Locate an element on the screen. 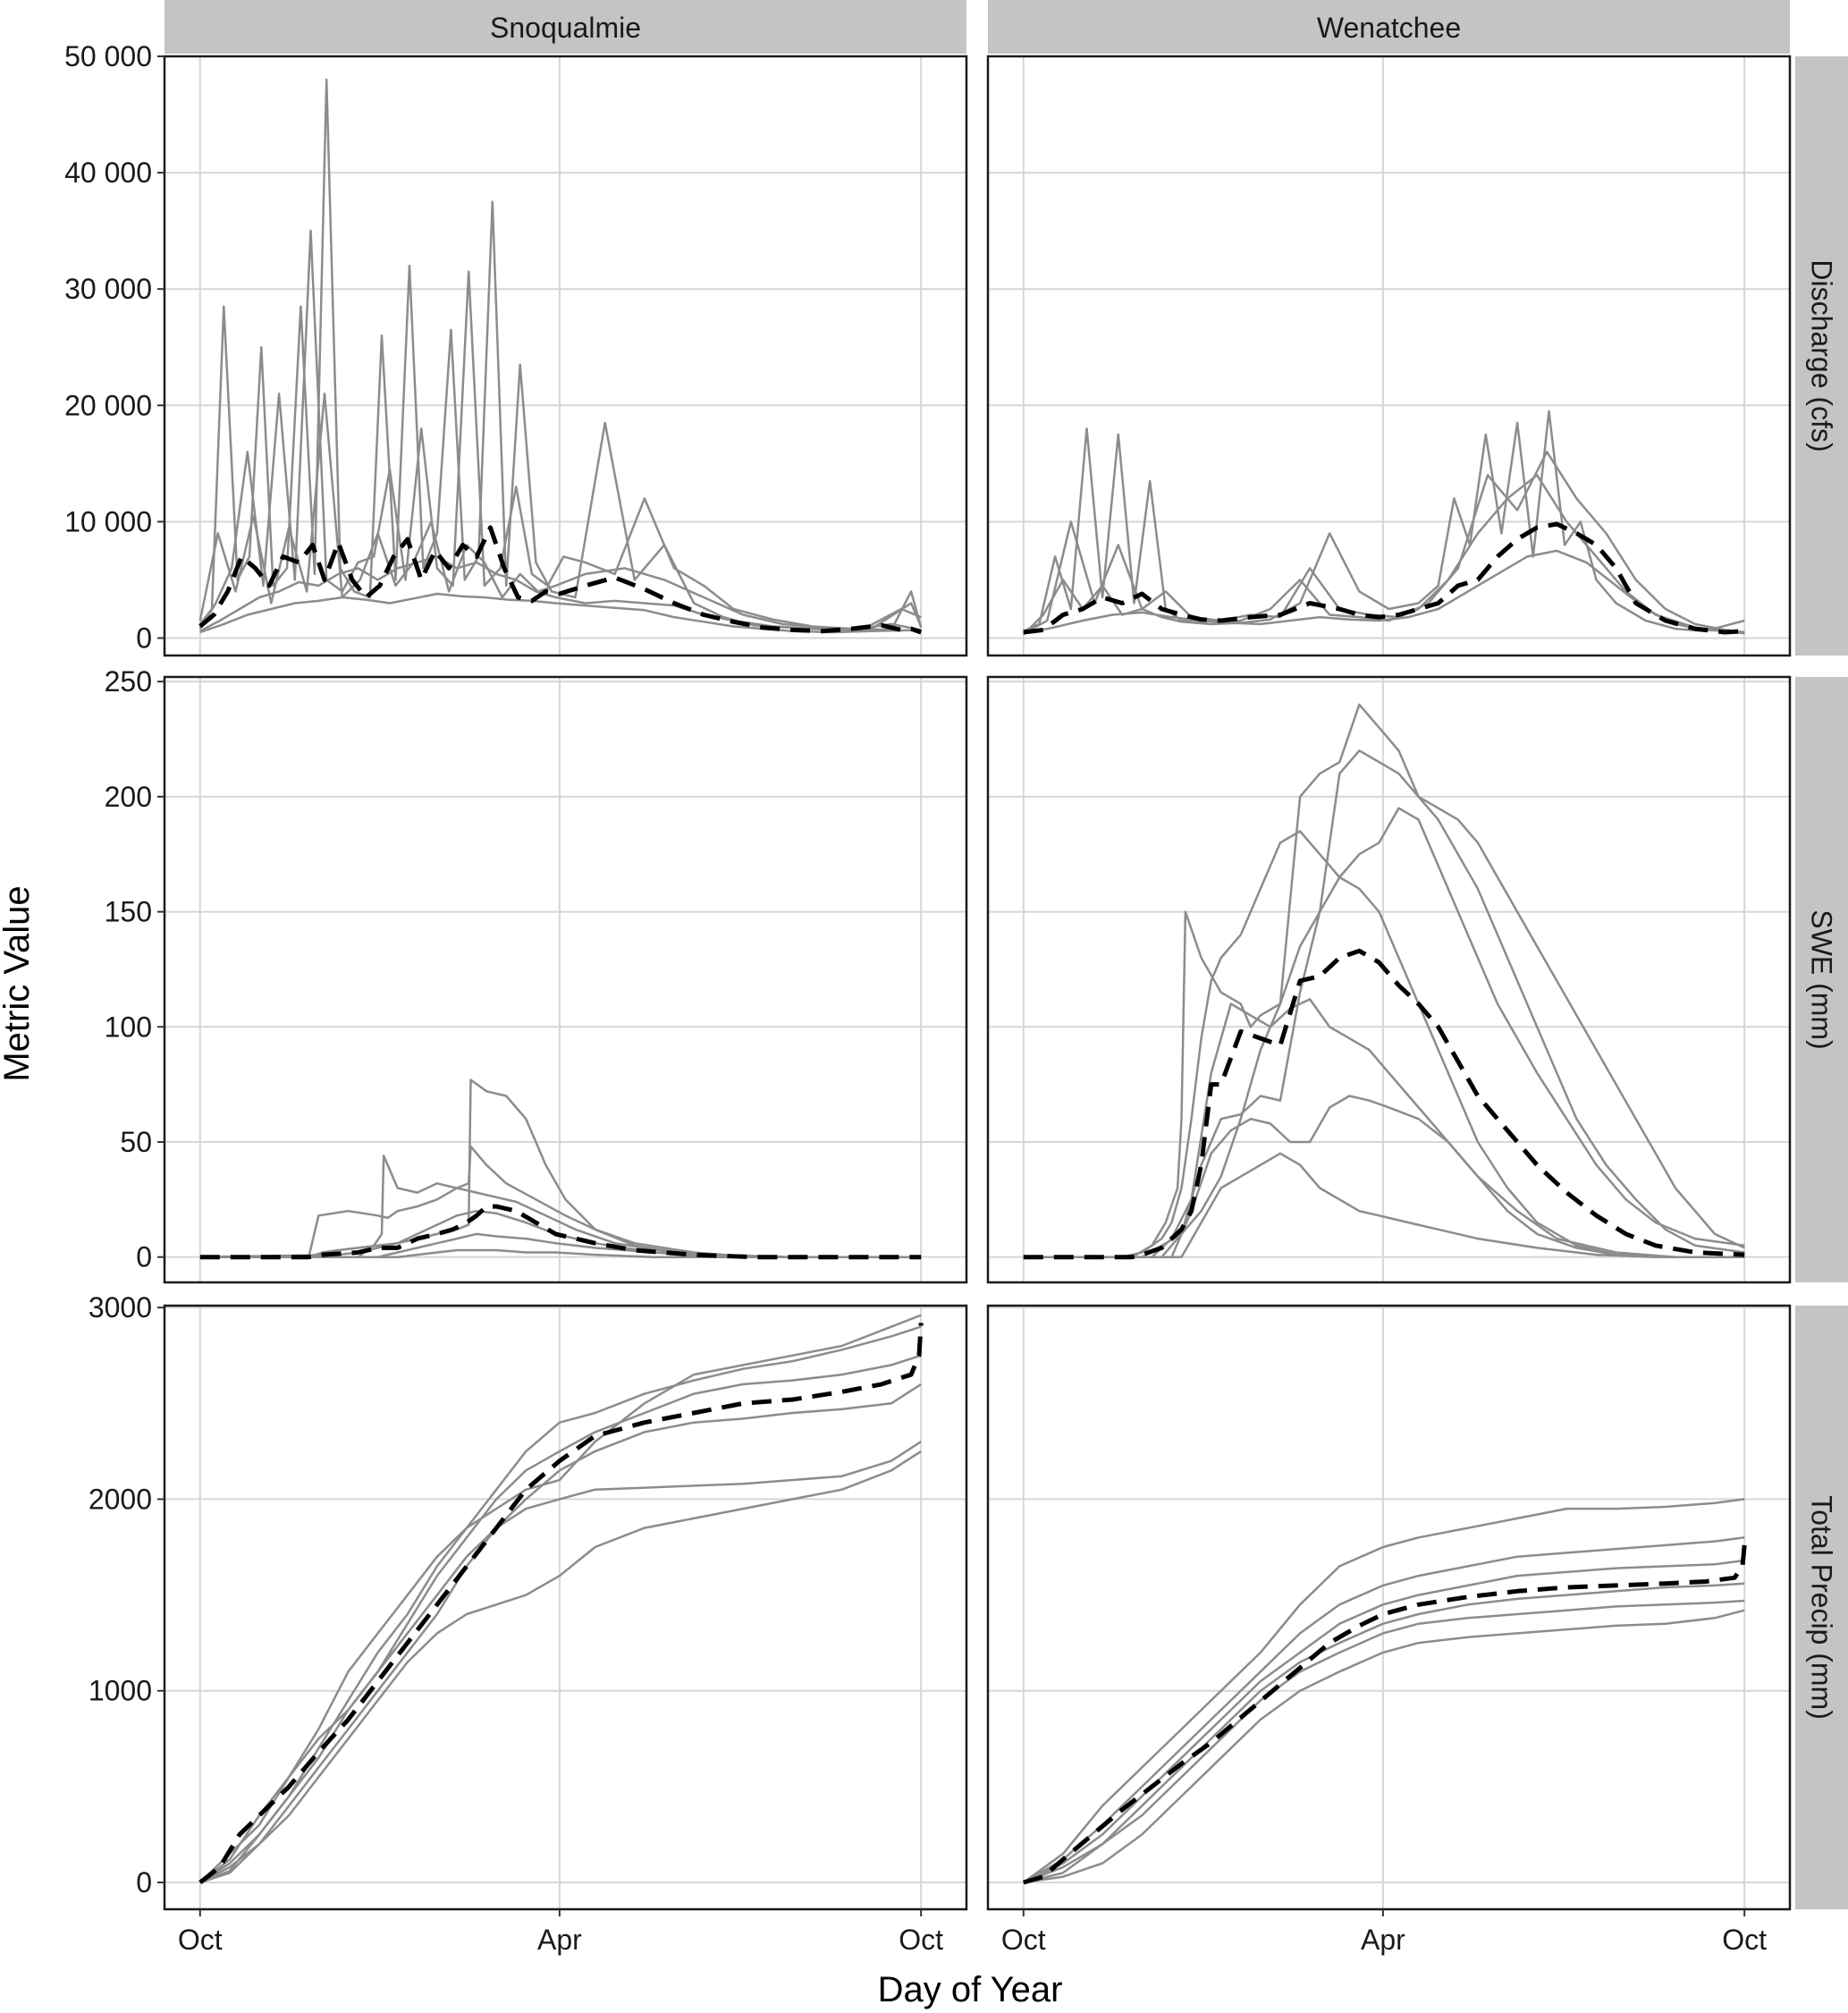 Image resolution: width=1848 pixels, height=2013 pixels. strip-swe-mm is located at coordinates (1821, 979).